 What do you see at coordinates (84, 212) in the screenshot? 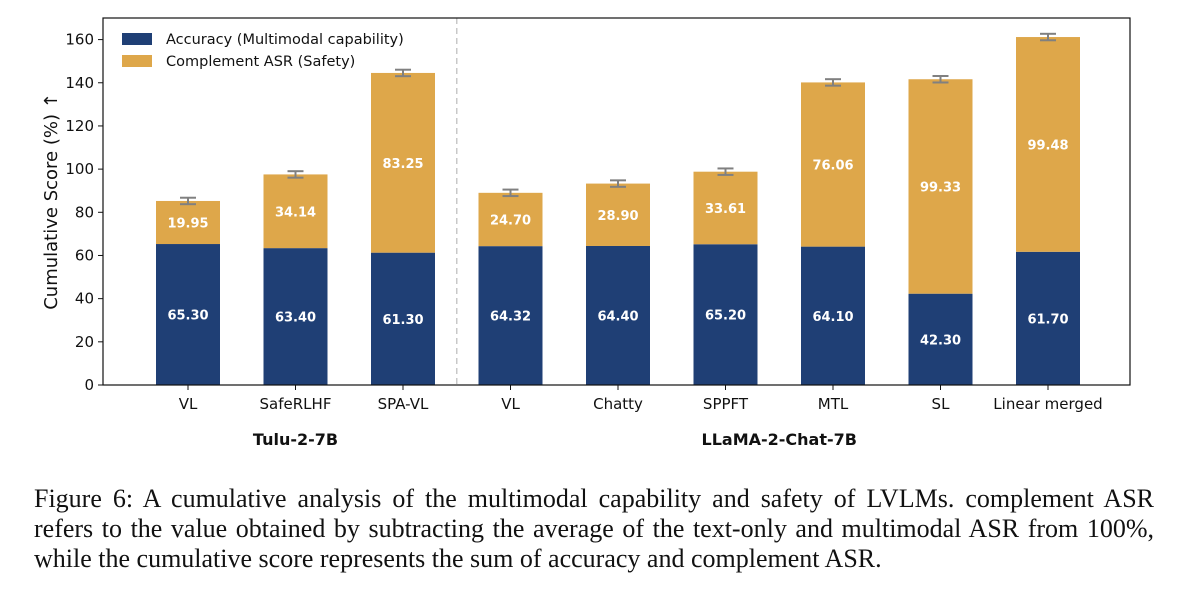
I see `y-tick-label: 80` at bounding box center [84, 212].